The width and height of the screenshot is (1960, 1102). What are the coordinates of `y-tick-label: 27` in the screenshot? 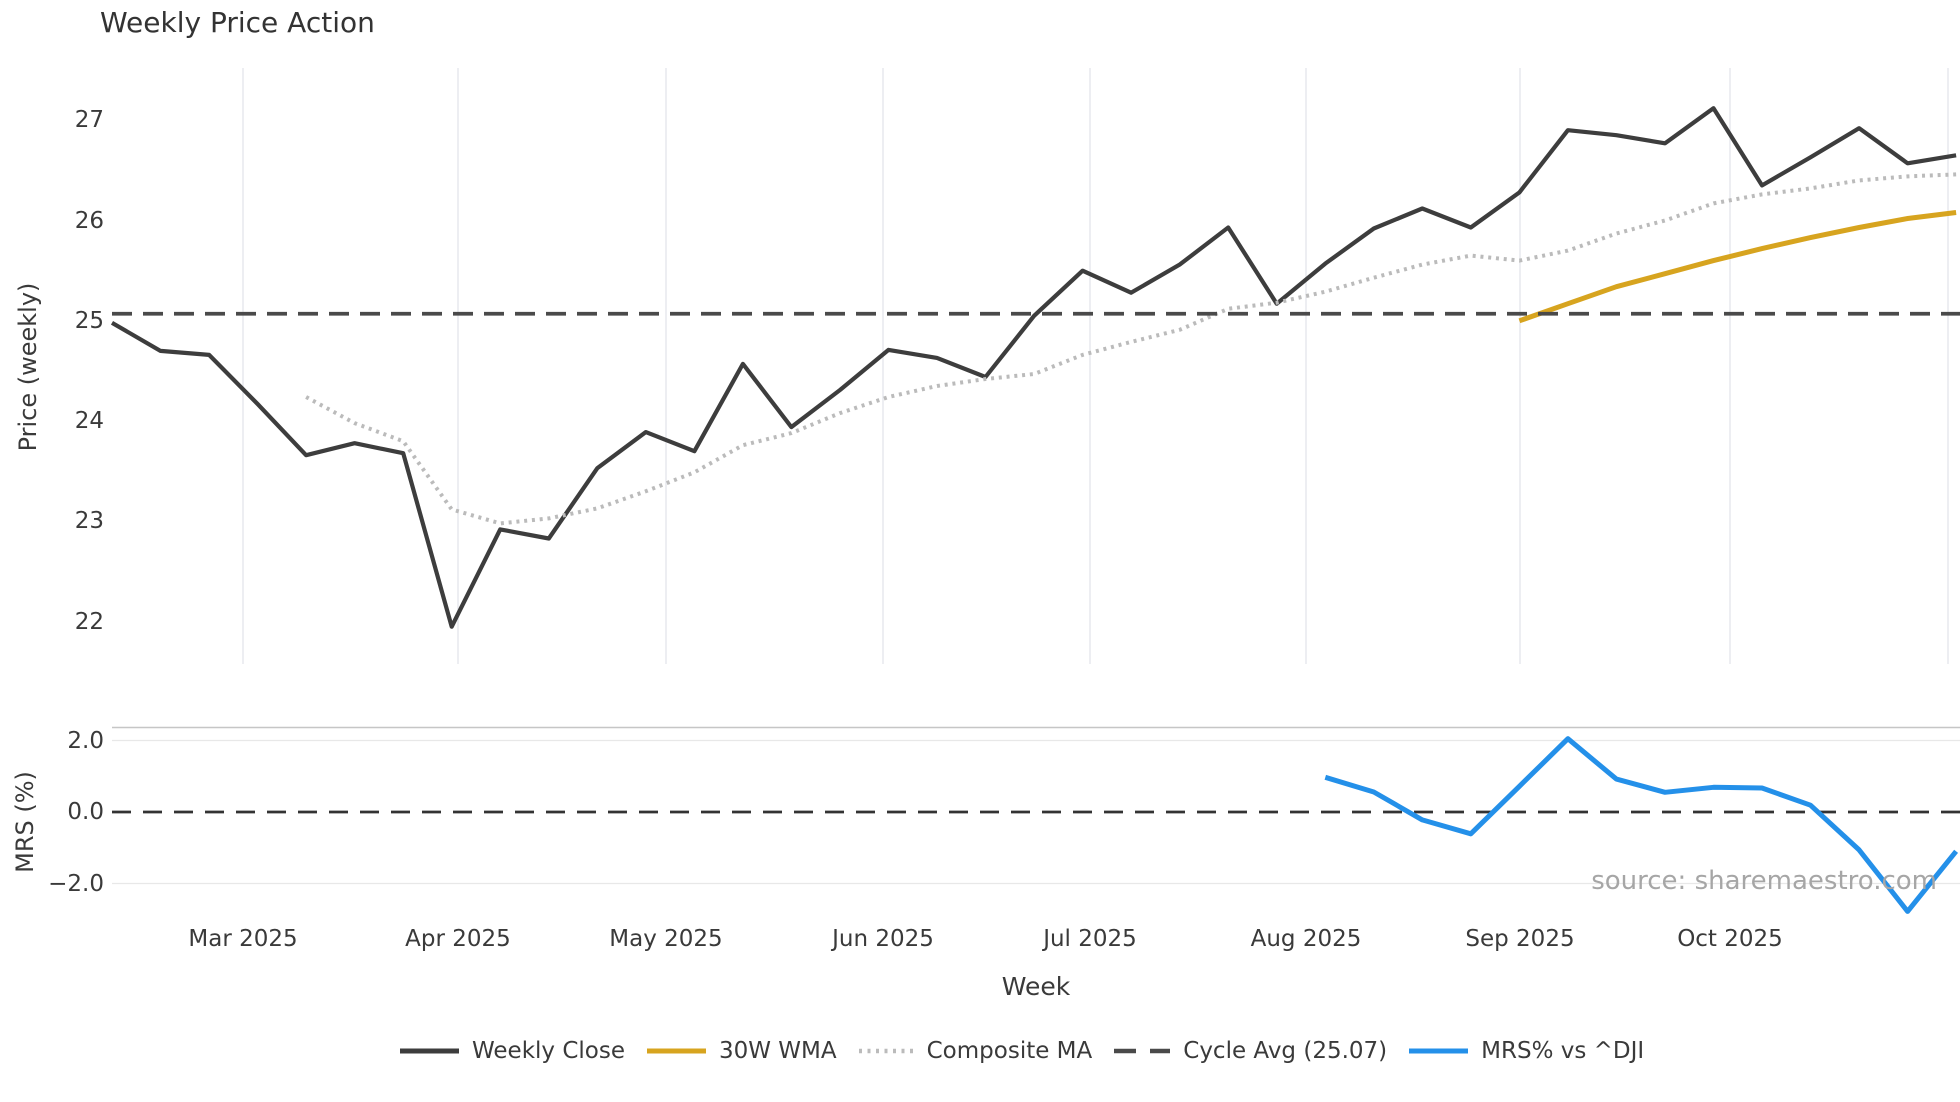 It's located at (89, 120).